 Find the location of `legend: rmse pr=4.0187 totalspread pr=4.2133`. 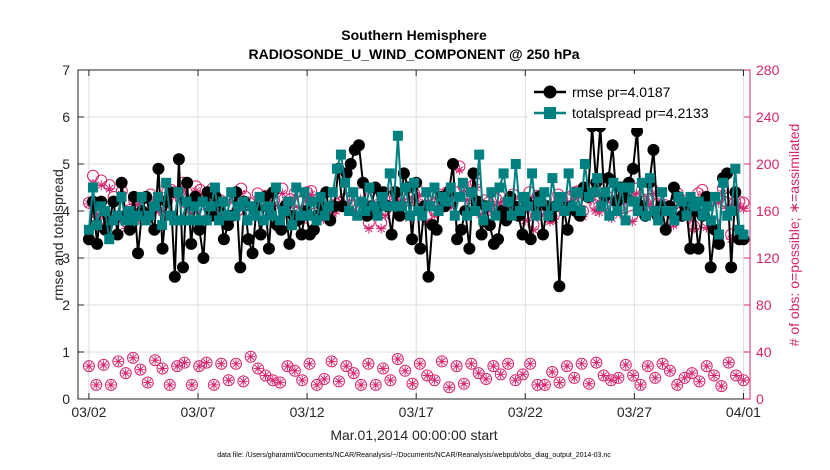

legend: rmse pr=4.0187 totalspread pr=4.2133 is located at coordinates (635, 101).